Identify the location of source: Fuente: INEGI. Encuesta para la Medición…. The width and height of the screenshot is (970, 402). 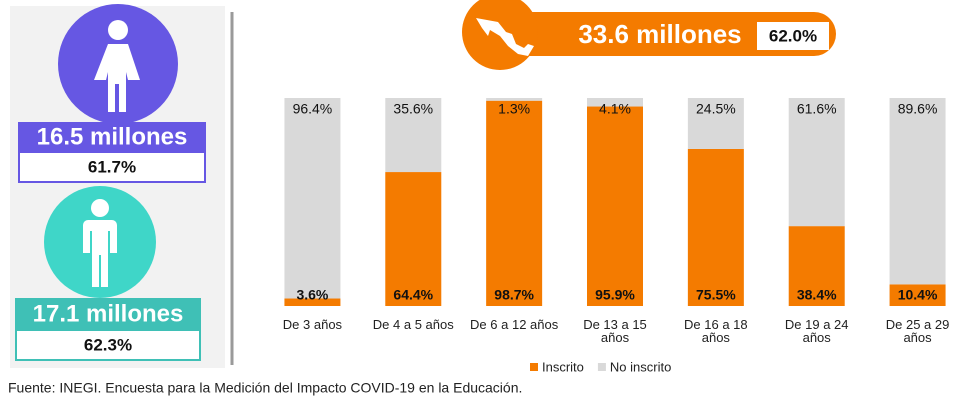
(265, 388).